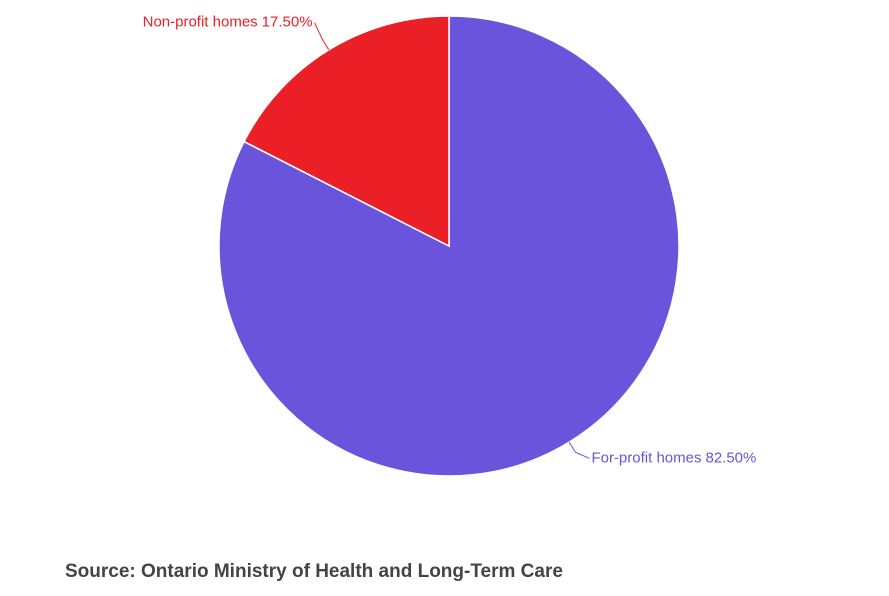 This screenshot has width=889, height=596. I want to click on slice-category: Non-profit homes, so click(200, 22).